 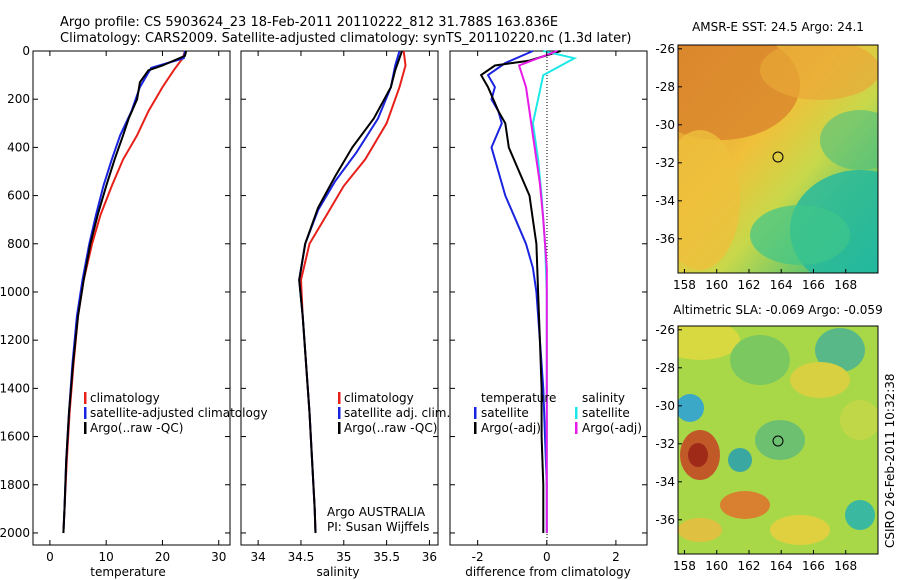 I want to click on y-tick-label: 1400, so click(x=15, y=388).